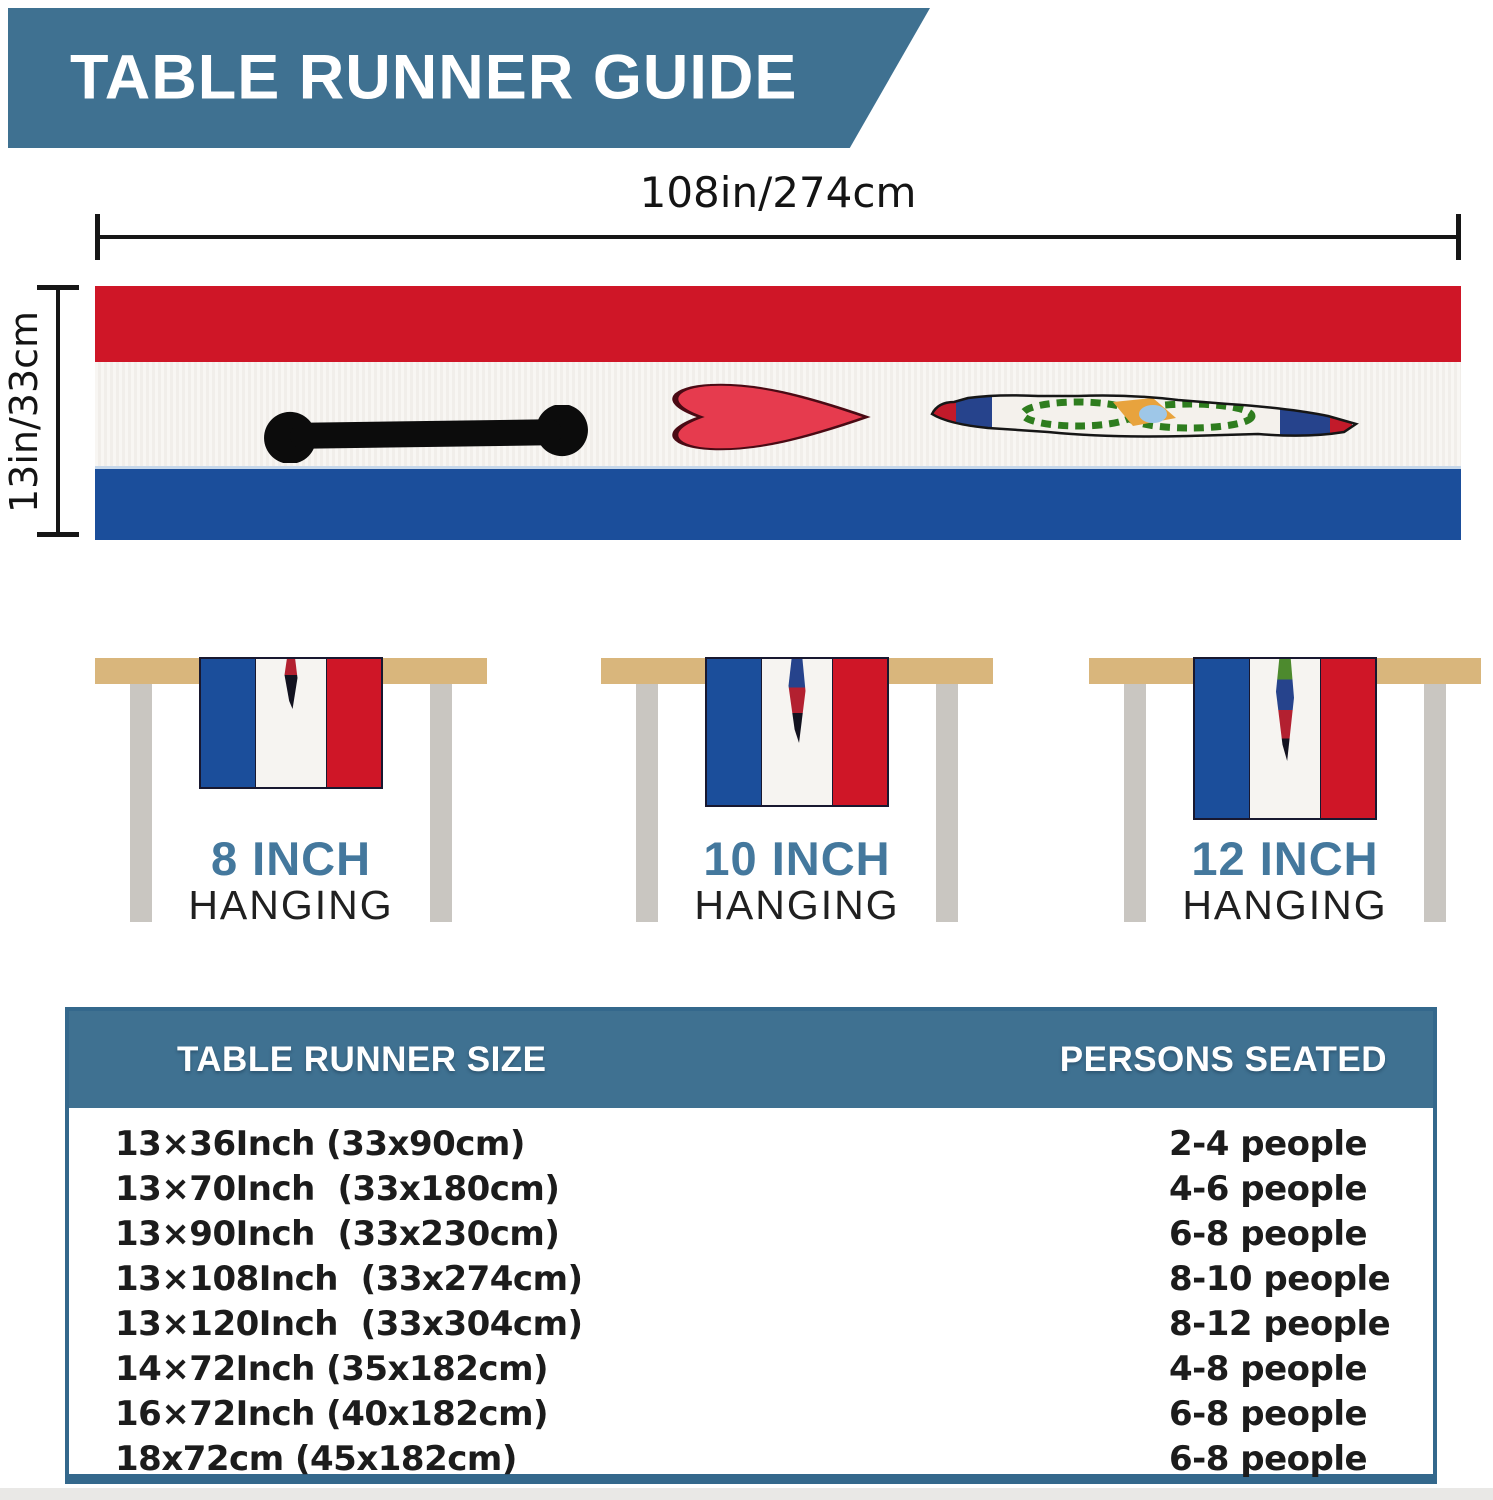 This screenshot has width=1493, height=1500. I want to click on table-row: 13×70Inch (33x180cm) 4-6 people, so click(751, 1188).